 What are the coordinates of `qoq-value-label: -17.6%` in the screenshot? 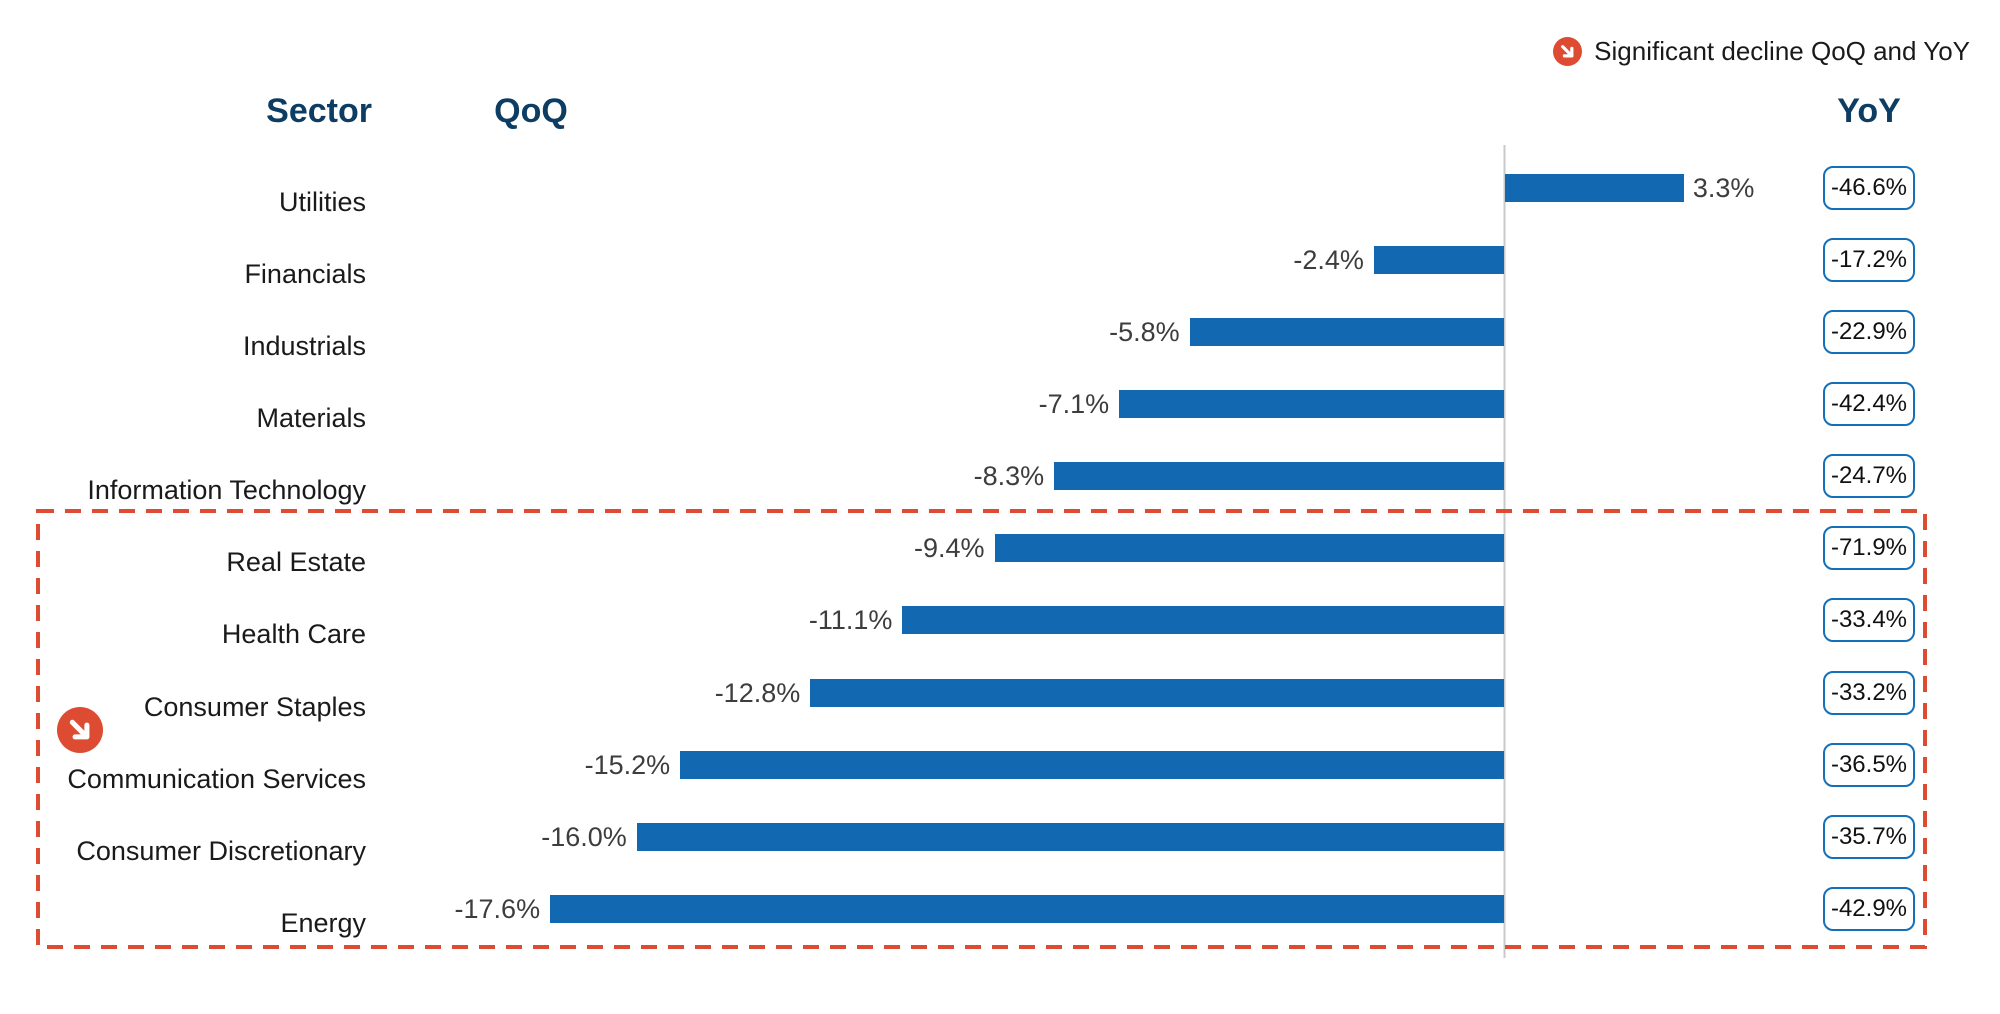 It's located at (497, 909).